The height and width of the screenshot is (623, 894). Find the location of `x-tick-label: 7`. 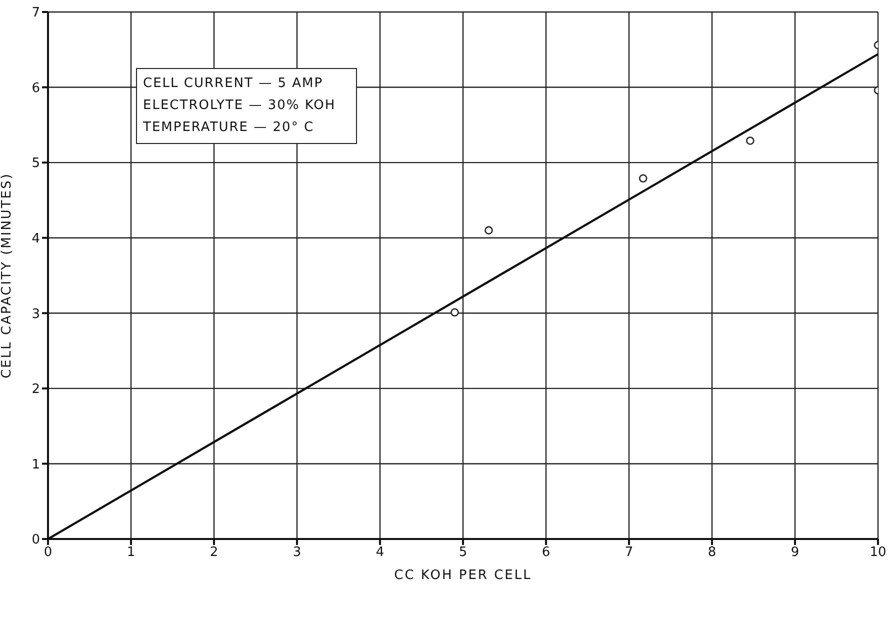

x-tick-label: 7 is located at coordinates (629, 552).